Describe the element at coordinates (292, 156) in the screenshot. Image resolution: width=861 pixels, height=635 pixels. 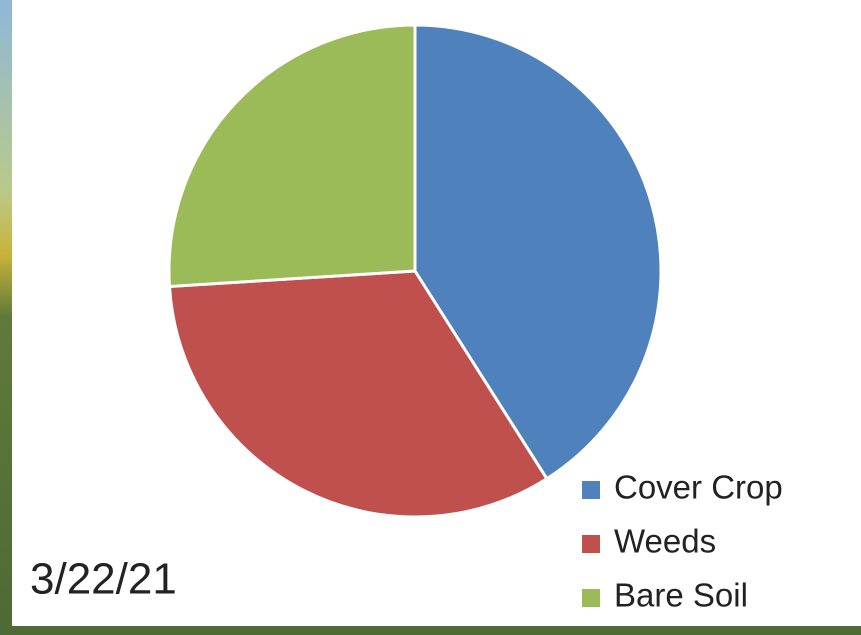
I see `pie-slice` at that location.